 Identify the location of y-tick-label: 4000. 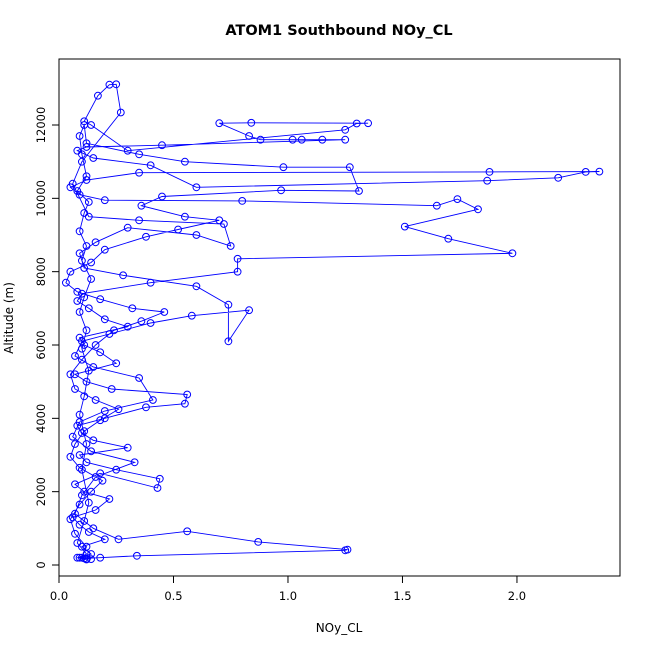
(41, 418).